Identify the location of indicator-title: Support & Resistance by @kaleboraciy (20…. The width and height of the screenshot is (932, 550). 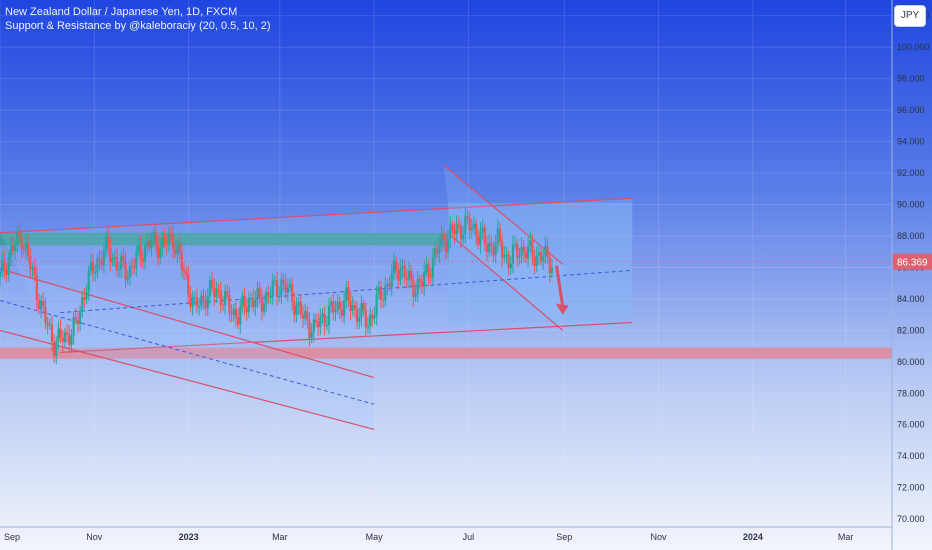
(138, 26).